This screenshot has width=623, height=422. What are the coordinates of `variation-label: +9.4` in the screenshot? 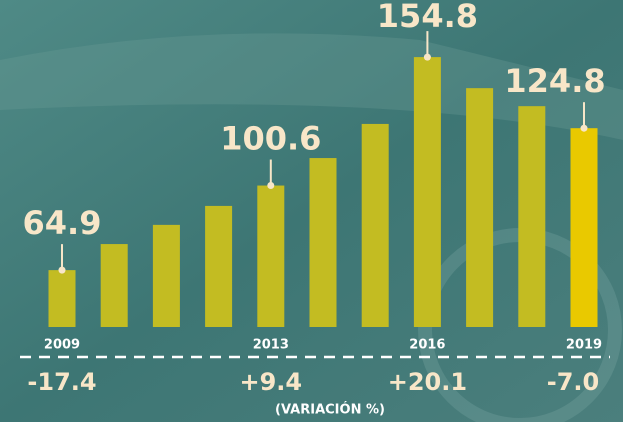 It's located at (270, 382).